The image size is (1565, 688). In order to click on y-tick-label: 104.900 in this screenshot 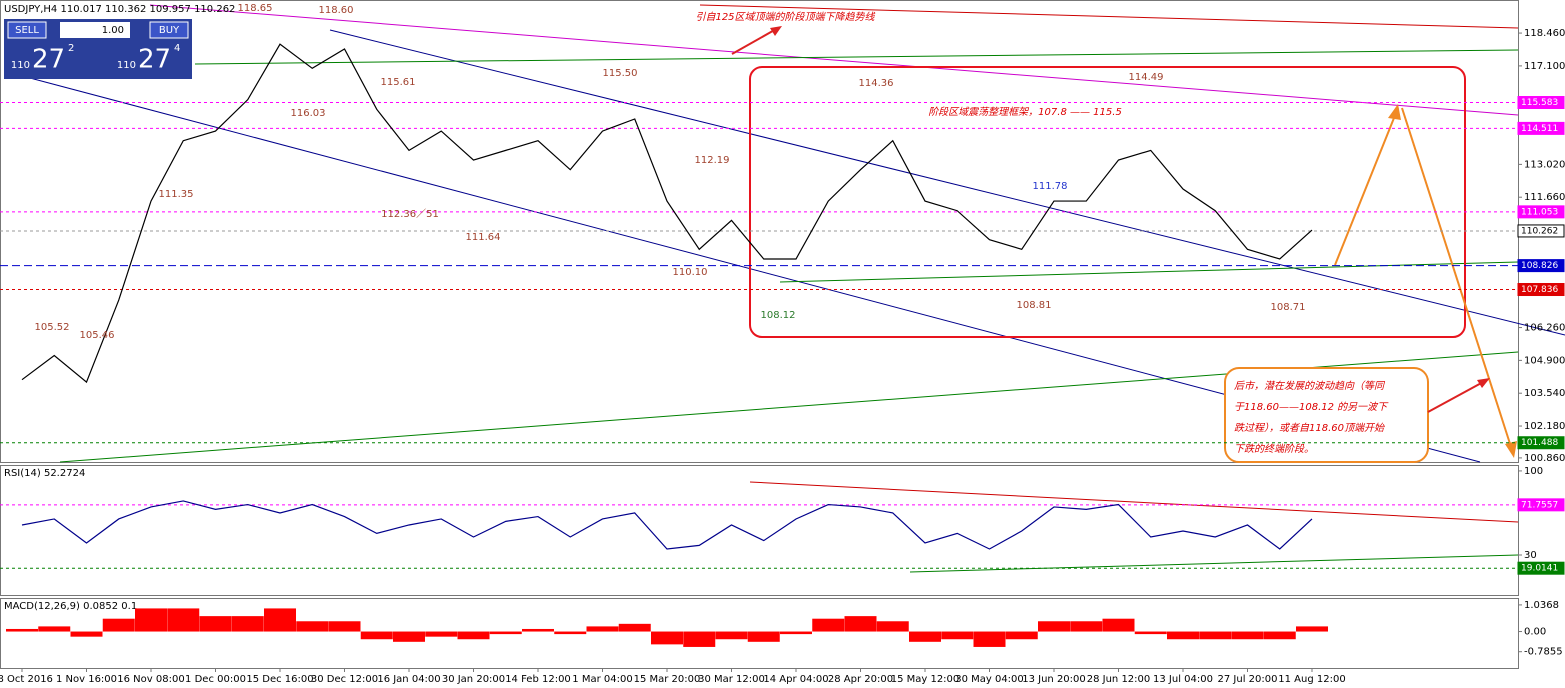, I will do `click(1544, 360)`.